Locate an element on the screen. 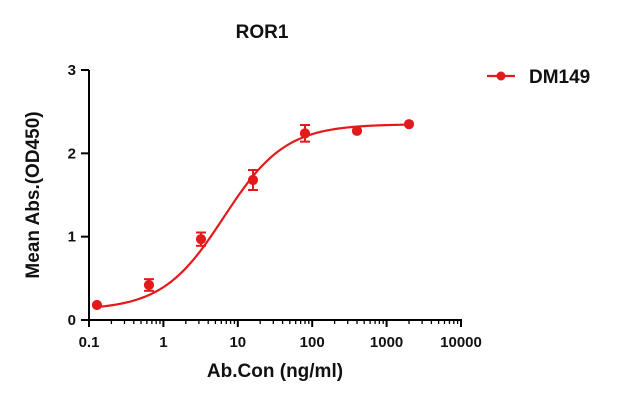 Image resolution: width=626 pixels, height=400 pixels. x-axis-title: Ab.Con (ng/ml) is located at coordinates (275, 371).